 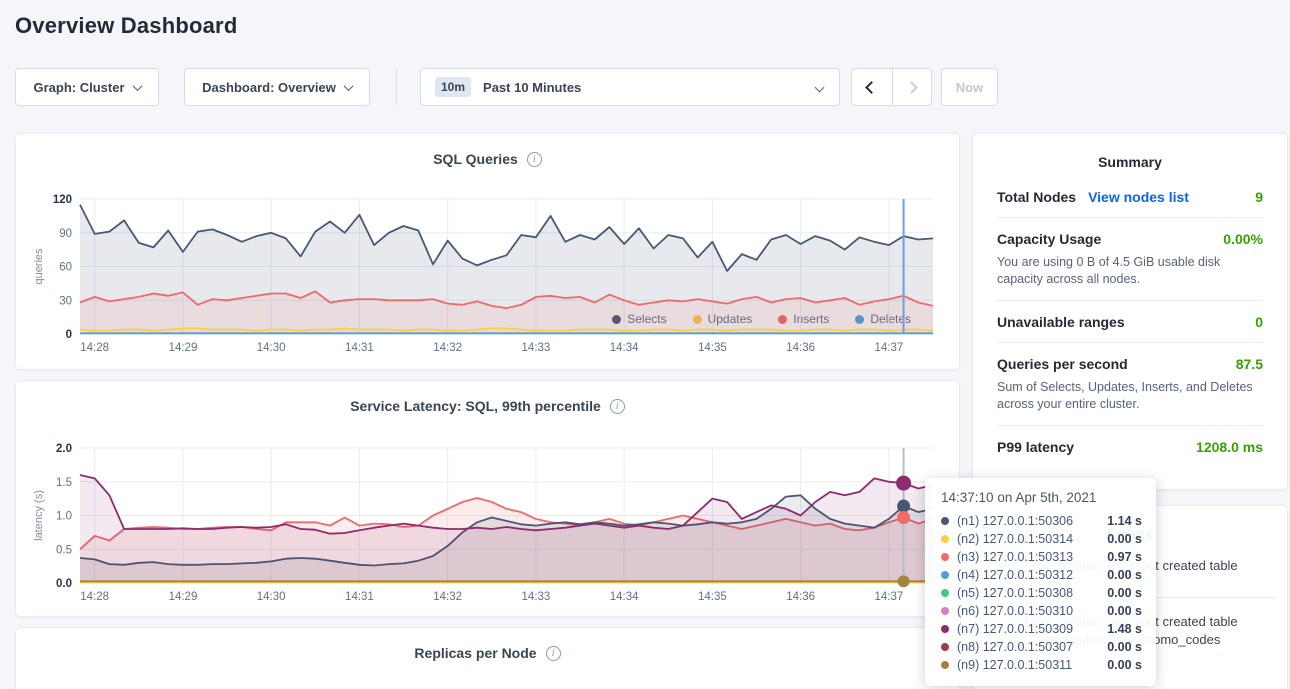 I want to click on summary-row: P99 latency 1208.0 ms, so click(x=1130, y=446).